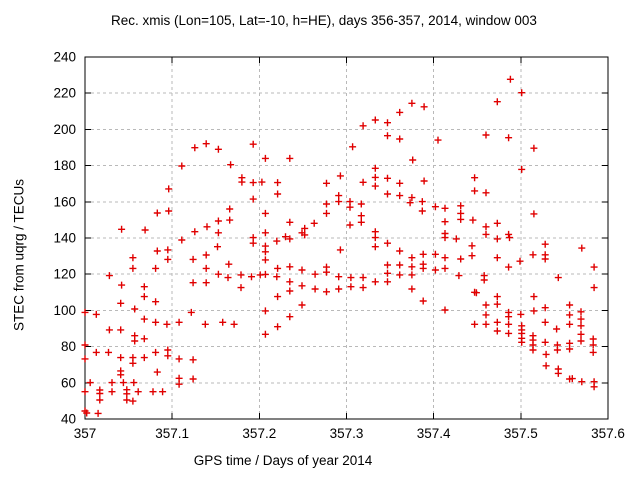  I want to click on y-tick-label: 80, so click(68, 346).